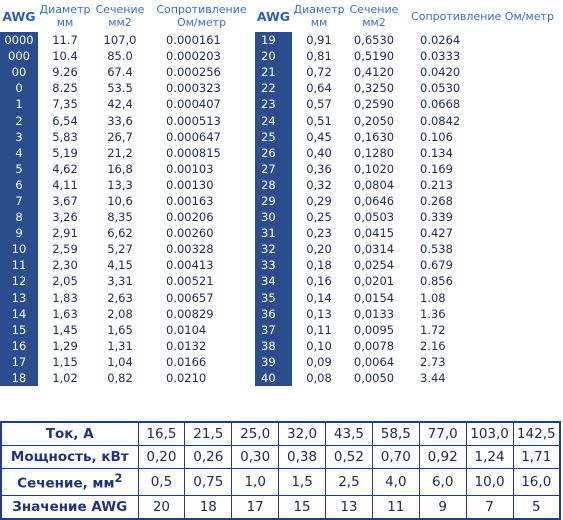 Image resolution: width=563 pixels, height=520 pixels. I want to click on resistance-cell: 0.000161, so click(193, 40).